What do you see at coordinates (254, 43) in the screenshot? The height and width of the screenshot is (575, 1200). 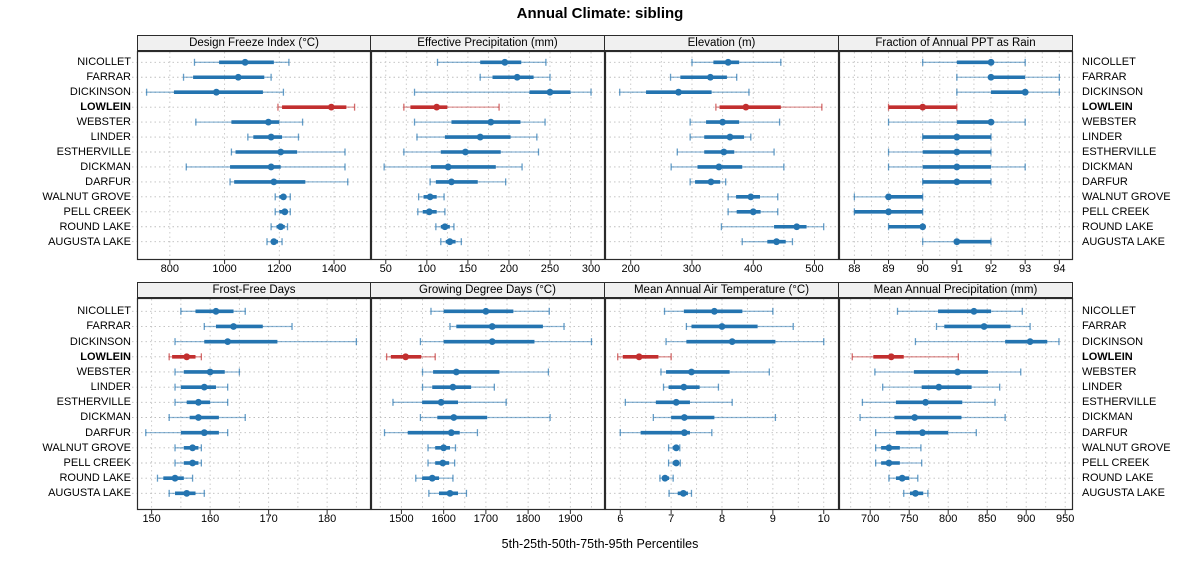 I see `panel-title: Design Freeze Index (°C)` at bounding box center [254, 43].